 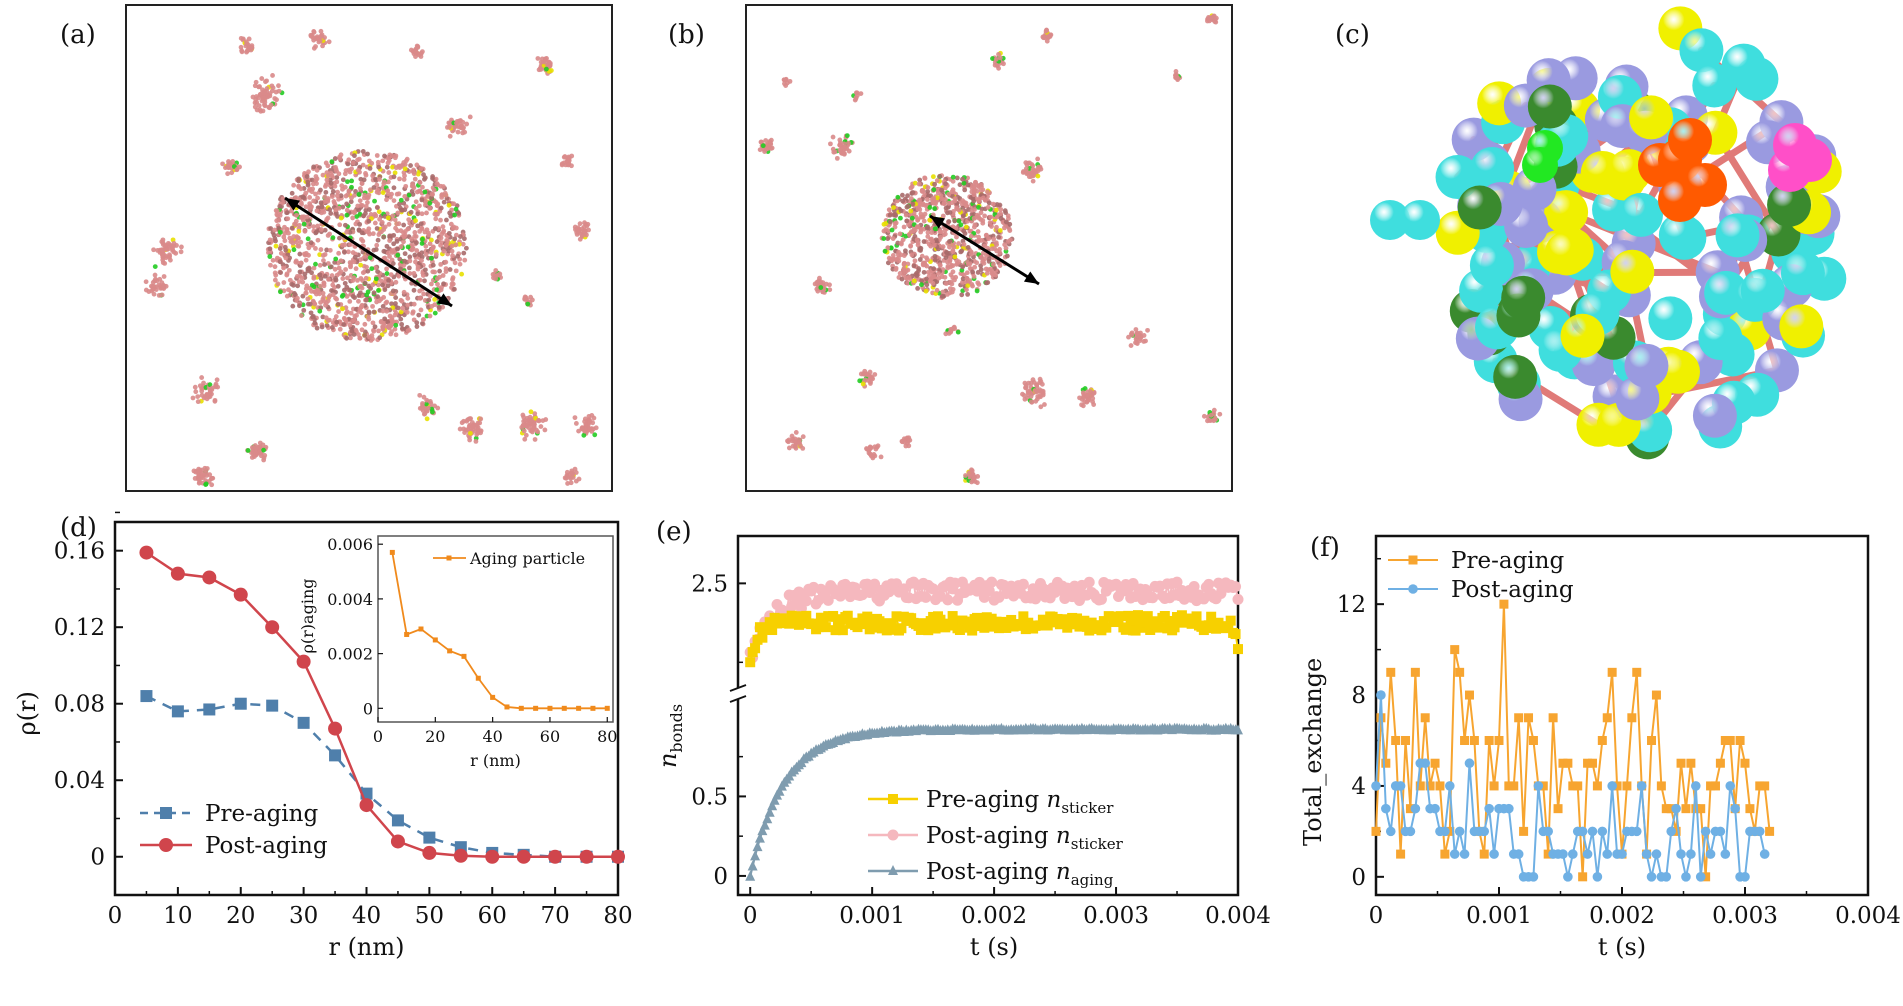 What do you see at coordinates (709, 797) in the screenshot?
I see `y-tick-label: 0.5` at bounding box center [709, 797].